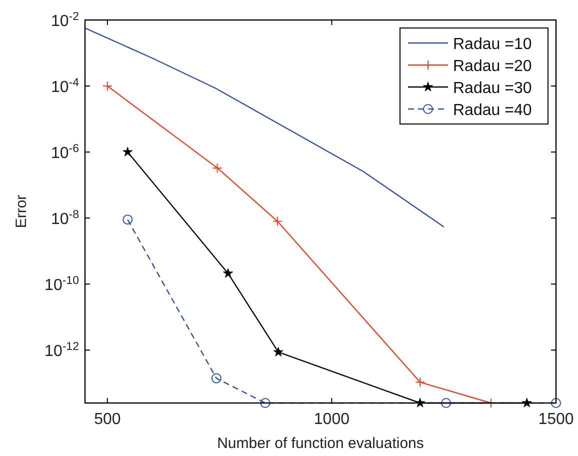  What do you see at coordinates (61, 284) in the screenshot?
I see `y-tick-label: 10$^{-10}$` at bounding box center [61, 284].